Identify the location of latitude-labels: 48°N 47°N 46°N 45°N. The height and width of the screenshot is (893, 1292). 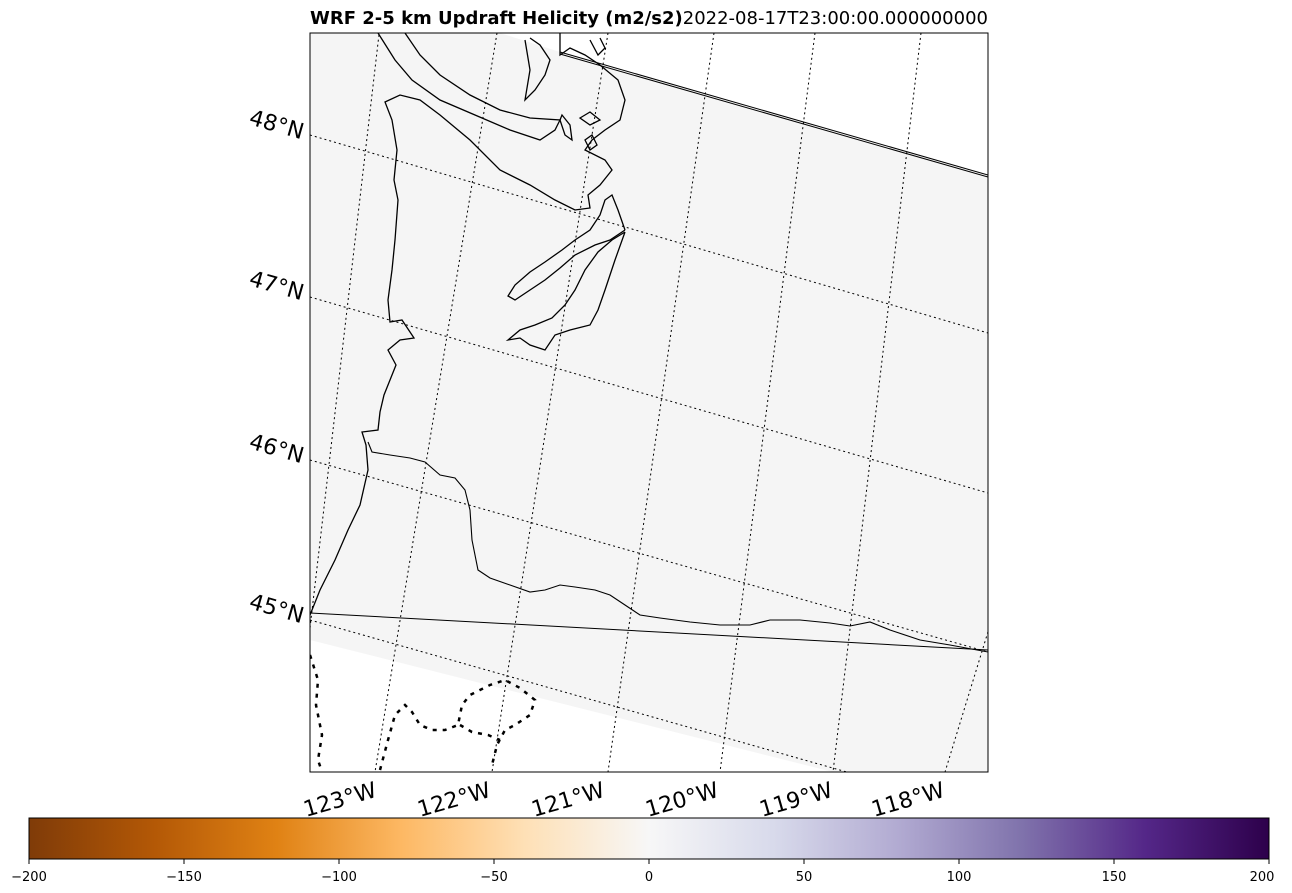
(276, 367).